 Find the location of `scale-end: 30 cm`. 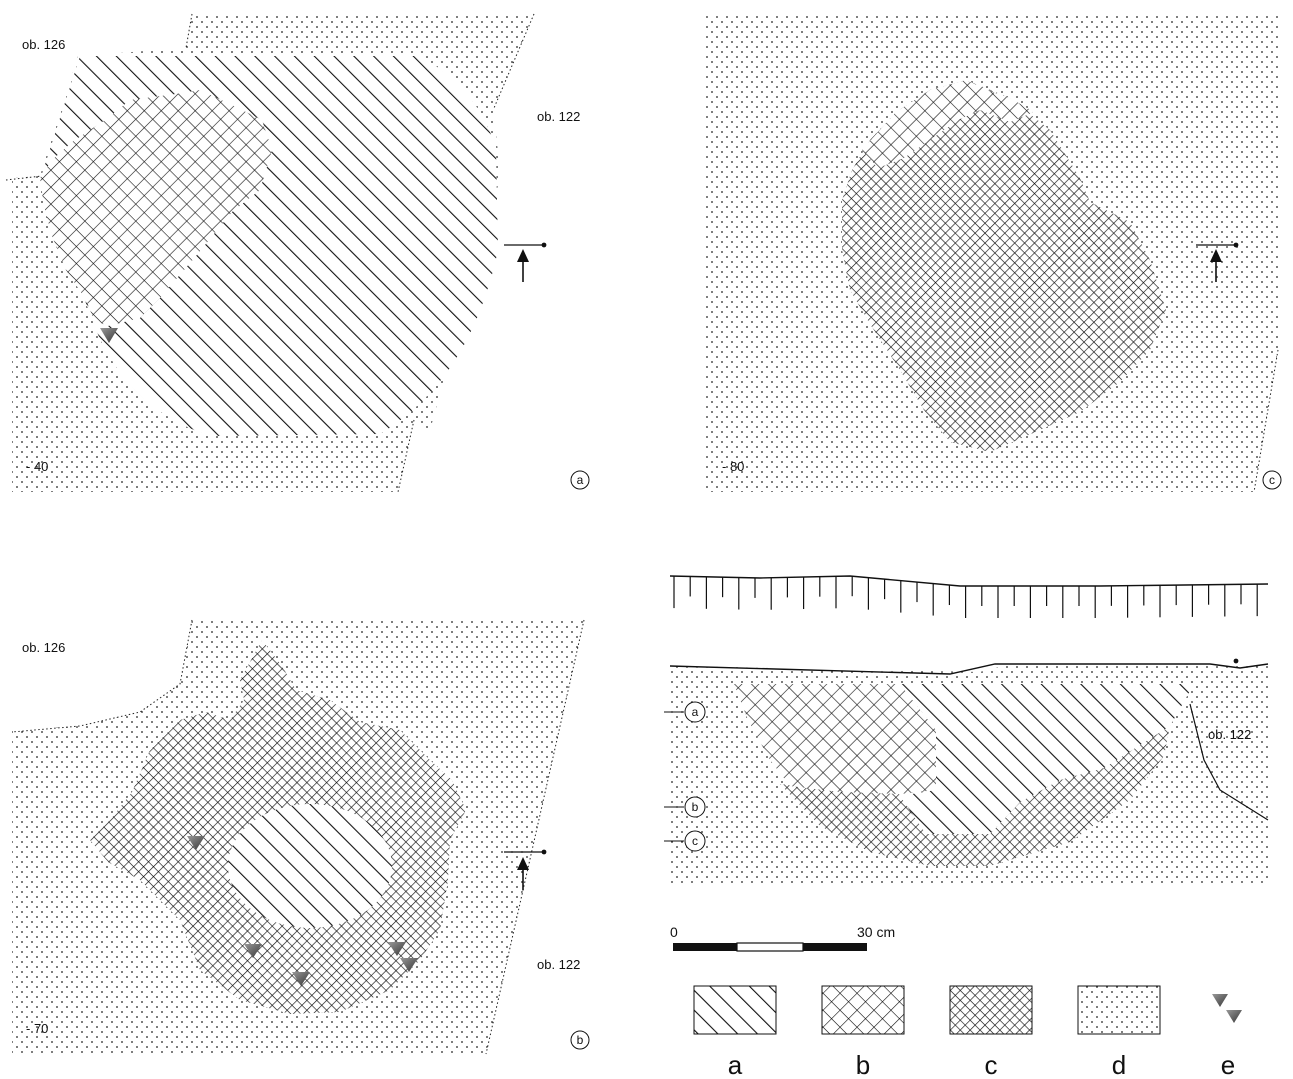

scale-end: 30 cm is located at coordinates (876, 932).